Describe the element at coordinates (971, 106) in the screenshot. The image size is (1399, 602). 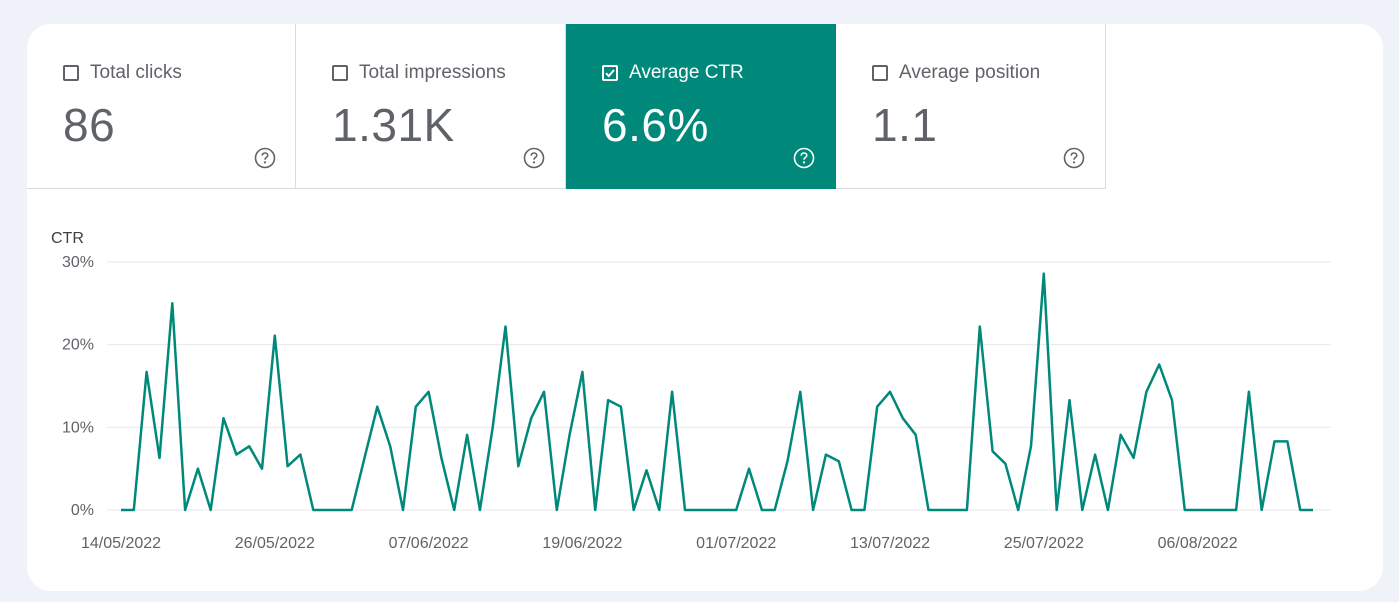
I see `metric-card-average-position: Average position 1.1` at that location.